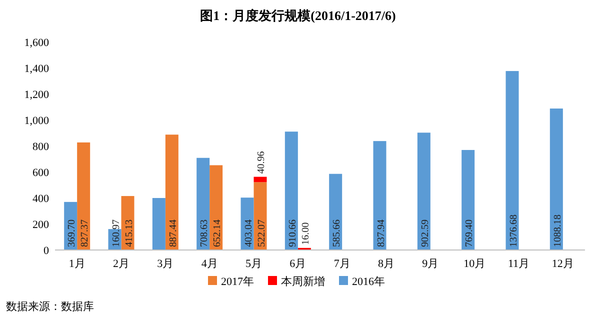  Describe the element at coordinates (173, 233) in the screenshot. I see `data-label: 887.44` at that location.